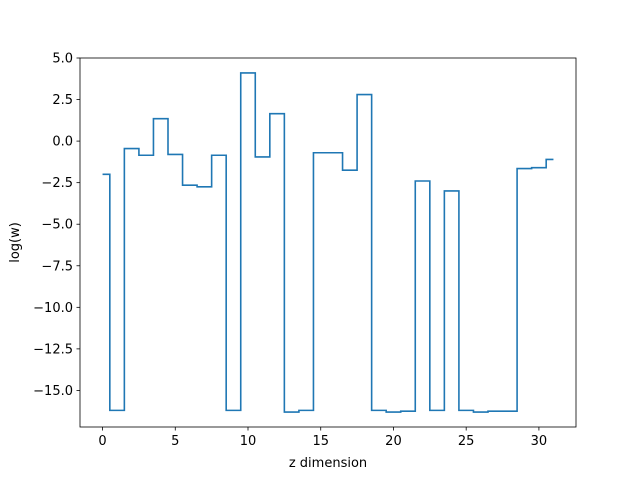 This screenshot has width=640, height=480. What do you see at coordinates (466, 441) in the screenshot?
I see `x-tick-label: 25` at bounding box center [466, 441].